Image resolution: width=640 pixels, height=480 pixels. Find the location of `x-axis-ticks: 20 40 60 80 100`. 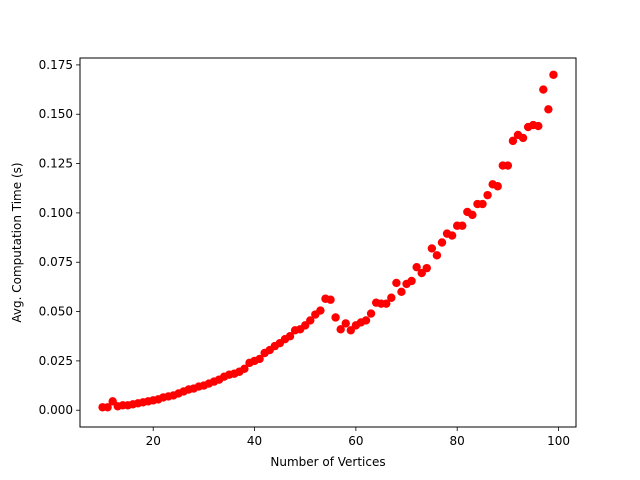

x-axis-ticks: 20 40 60 80 100 is located at coordinates (358, 437).